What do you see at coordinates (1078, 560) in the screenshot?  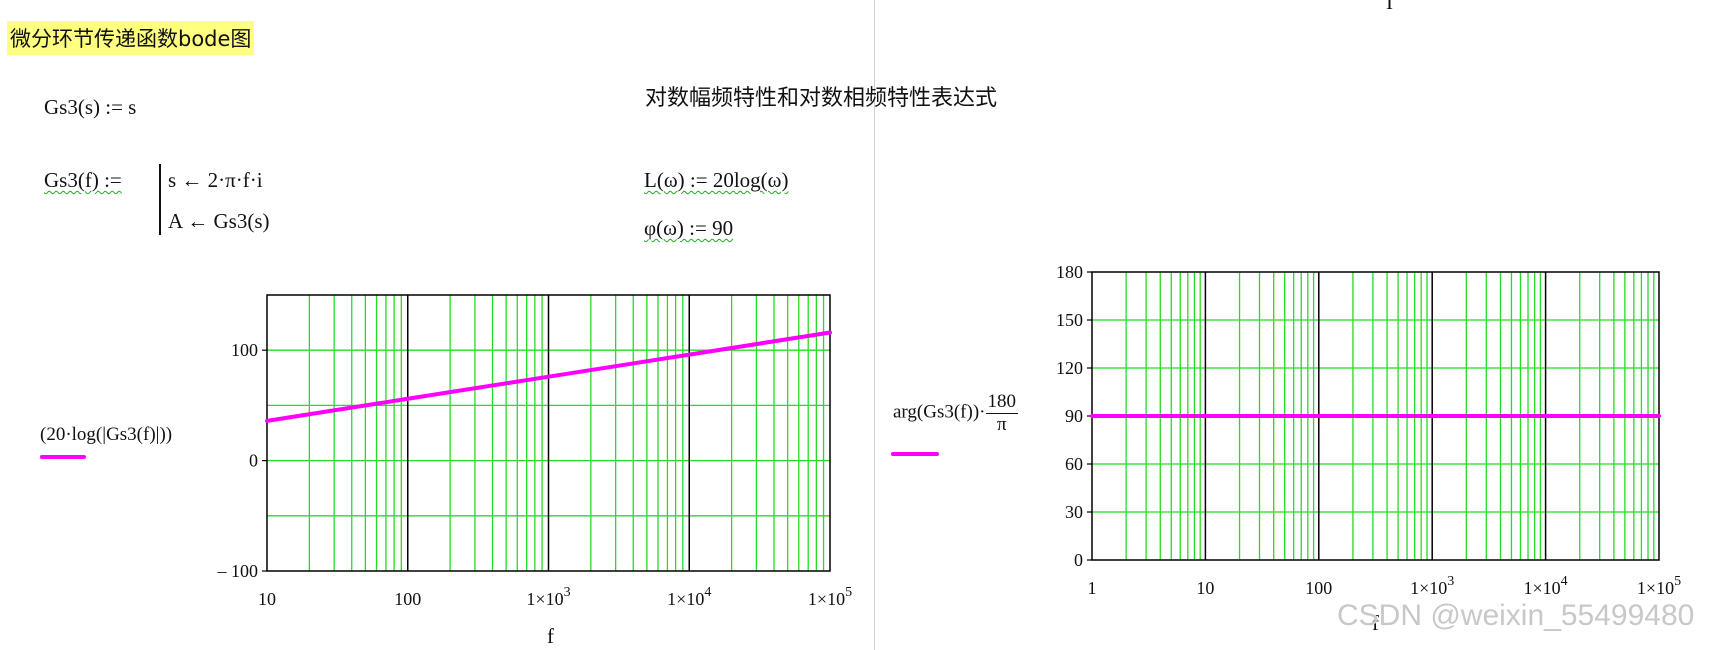 I see `phase-y-tick-label: 0` at bounding box center [1078, 560].